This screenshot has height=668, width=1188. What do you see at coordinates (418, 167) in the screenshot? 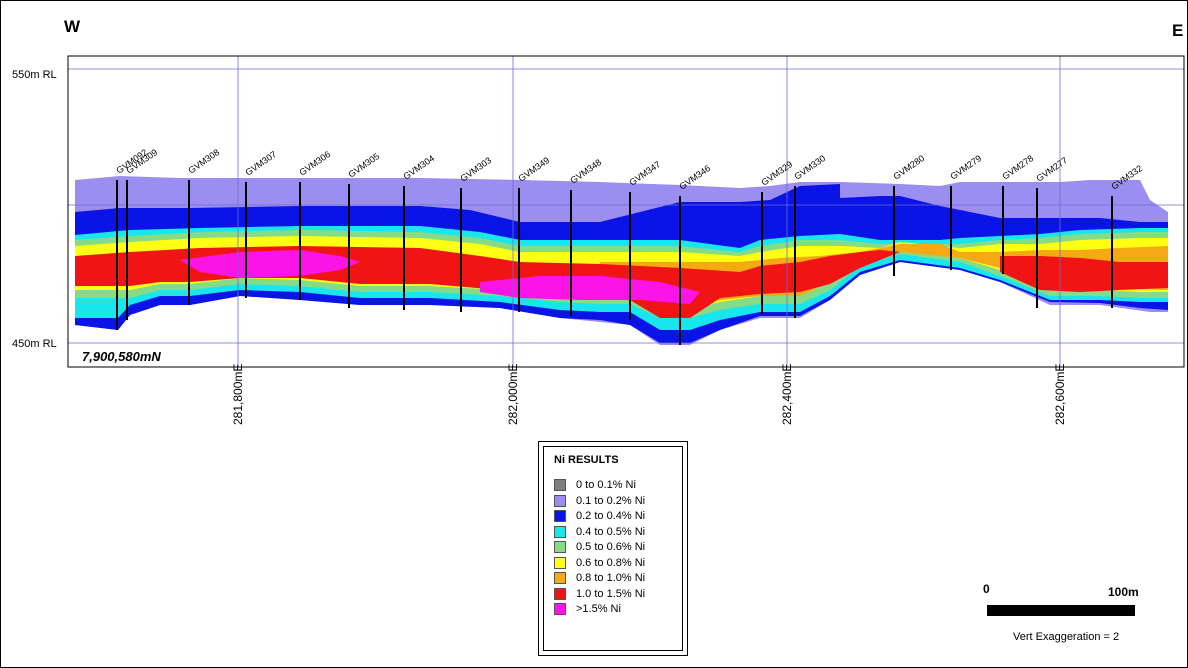
I see `drillhole-label: GVM304` at bounding box center [418, 167].